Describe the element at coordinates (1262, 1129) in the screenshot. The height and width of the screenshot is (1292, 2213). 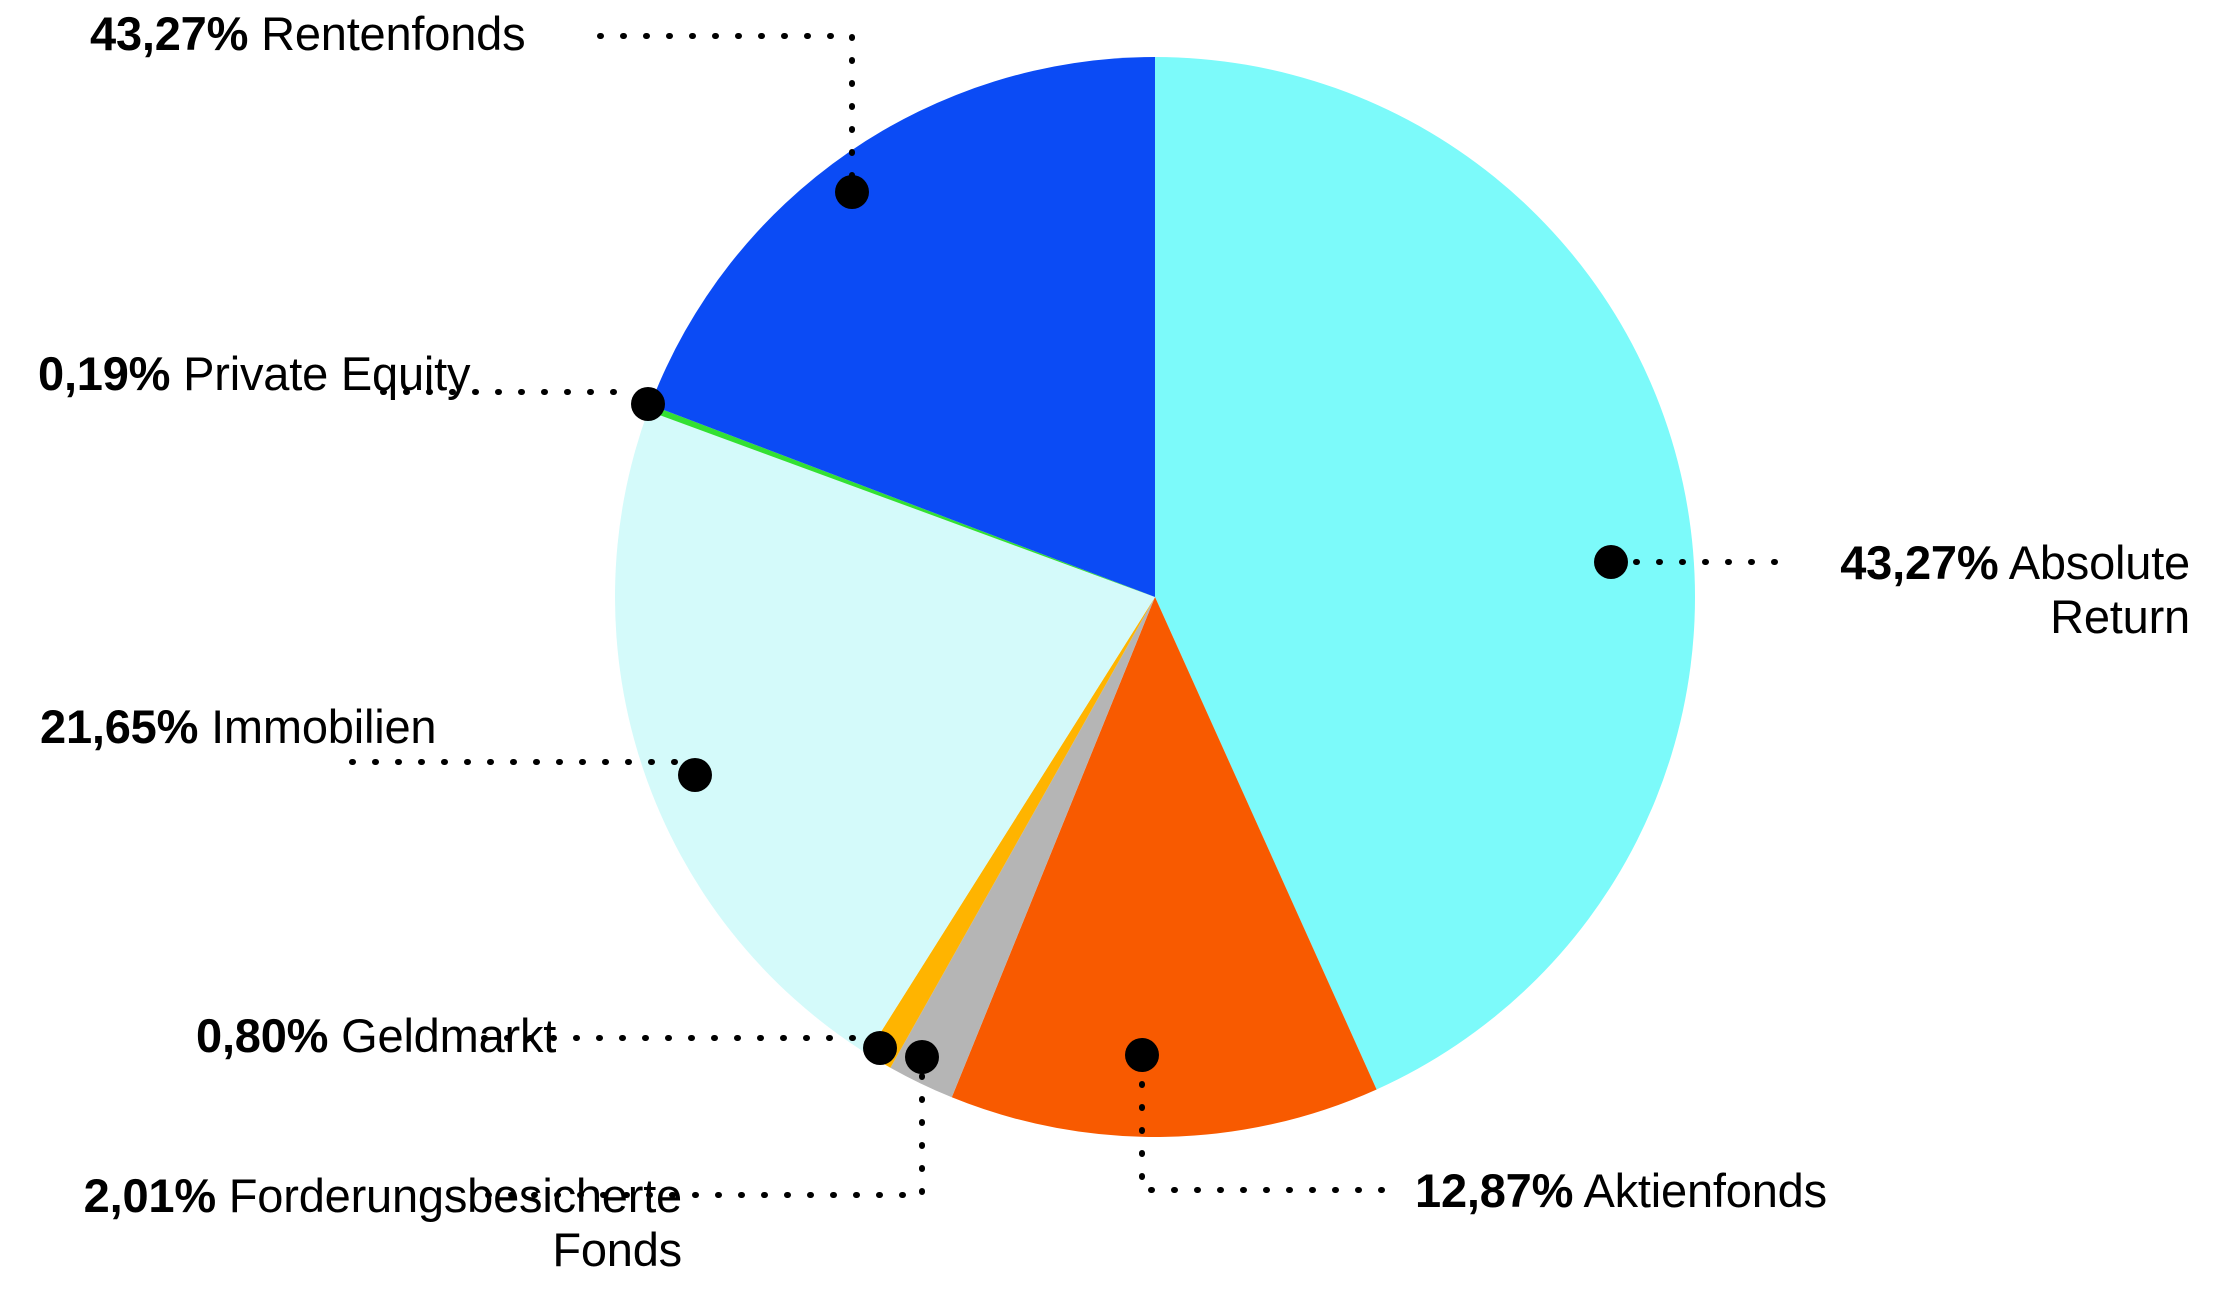
I see `leader-line-aktienfonds` at that location.